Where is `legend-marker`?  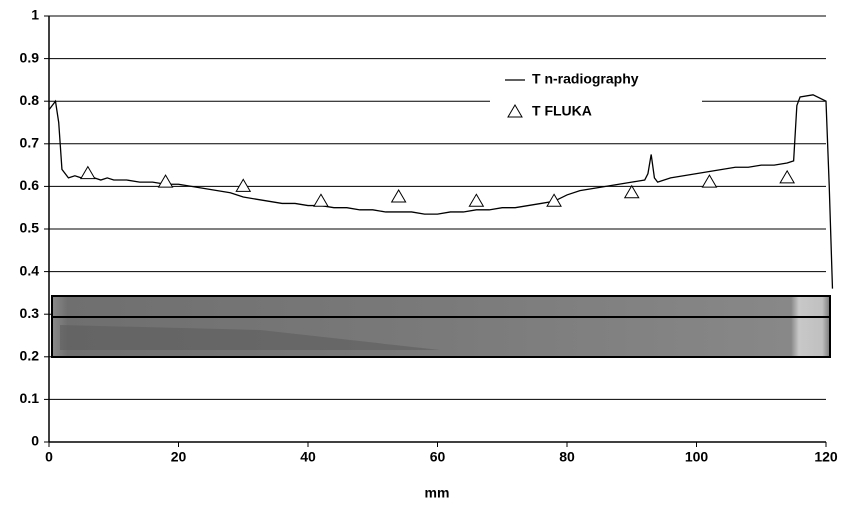
legend-marker is located at coordinates (515, 111).